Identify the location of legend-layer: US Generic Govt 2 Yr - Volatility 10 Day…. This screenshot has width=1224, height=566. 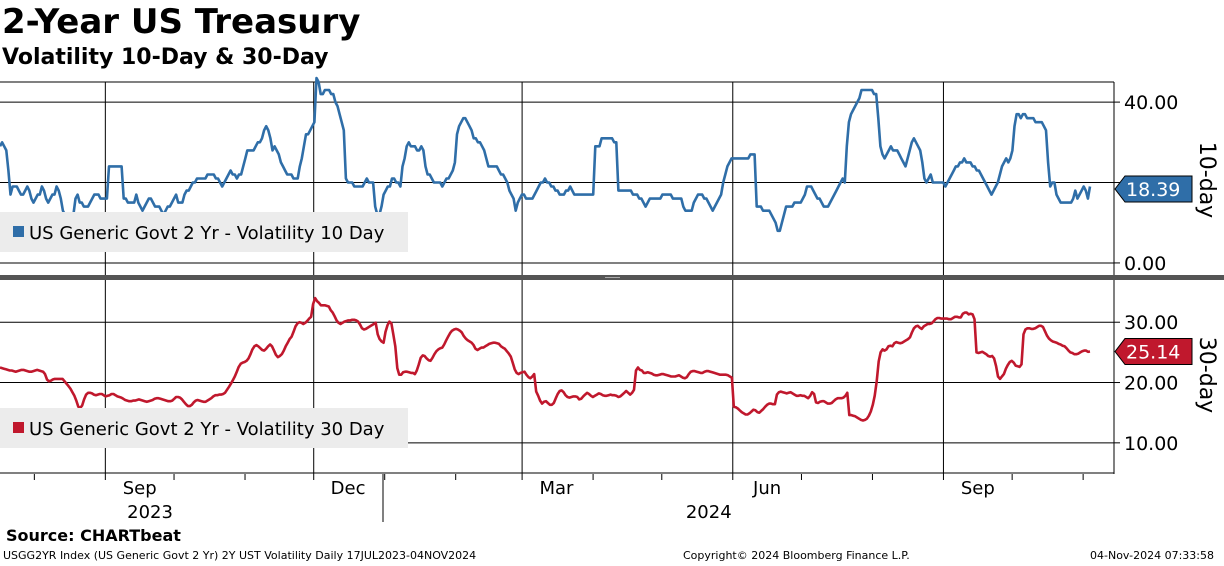
(204, 330).